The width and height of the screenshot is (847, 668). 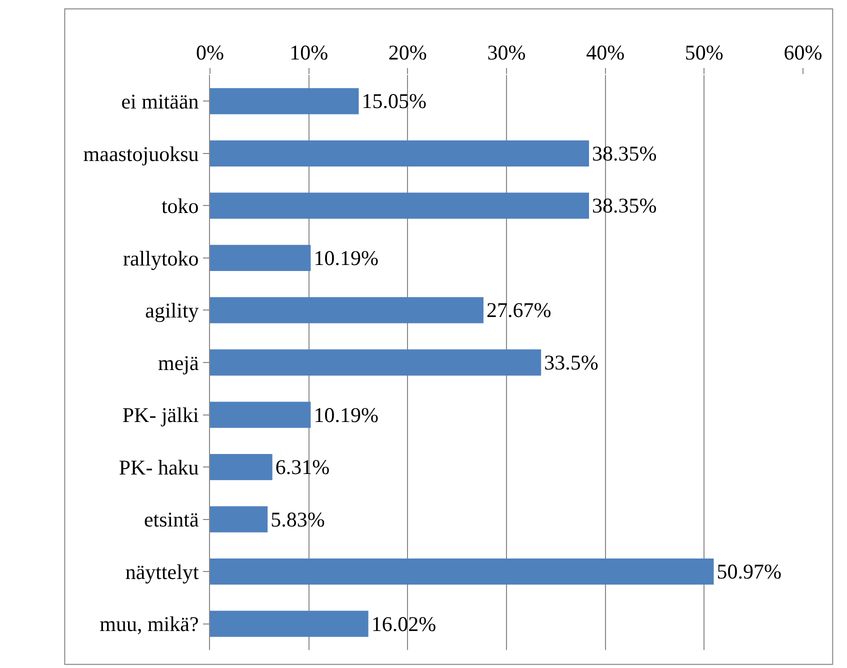 I want to click on y-tick-label: muu, mikä?, so click(x=149, y=624).